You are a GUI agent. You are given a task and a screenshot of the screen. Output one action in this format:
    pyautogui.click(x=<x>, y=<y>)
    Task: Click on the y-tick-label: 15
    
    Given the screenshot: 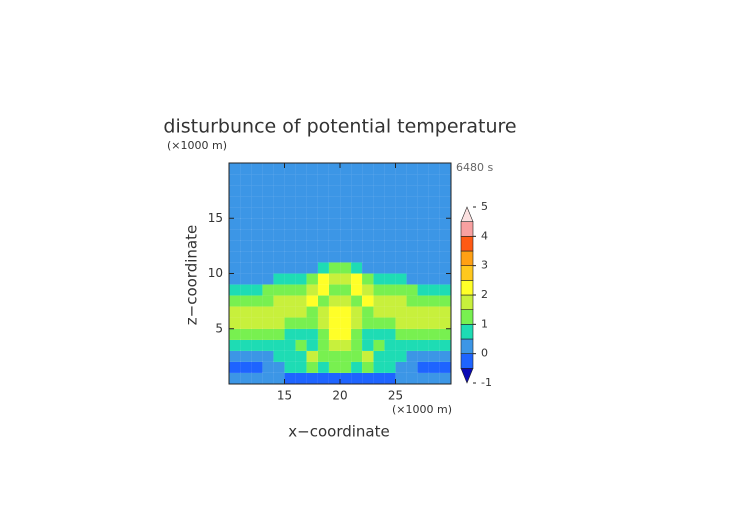 What is the action you would take?
    pyautogui.click(x=215, y=218)
    